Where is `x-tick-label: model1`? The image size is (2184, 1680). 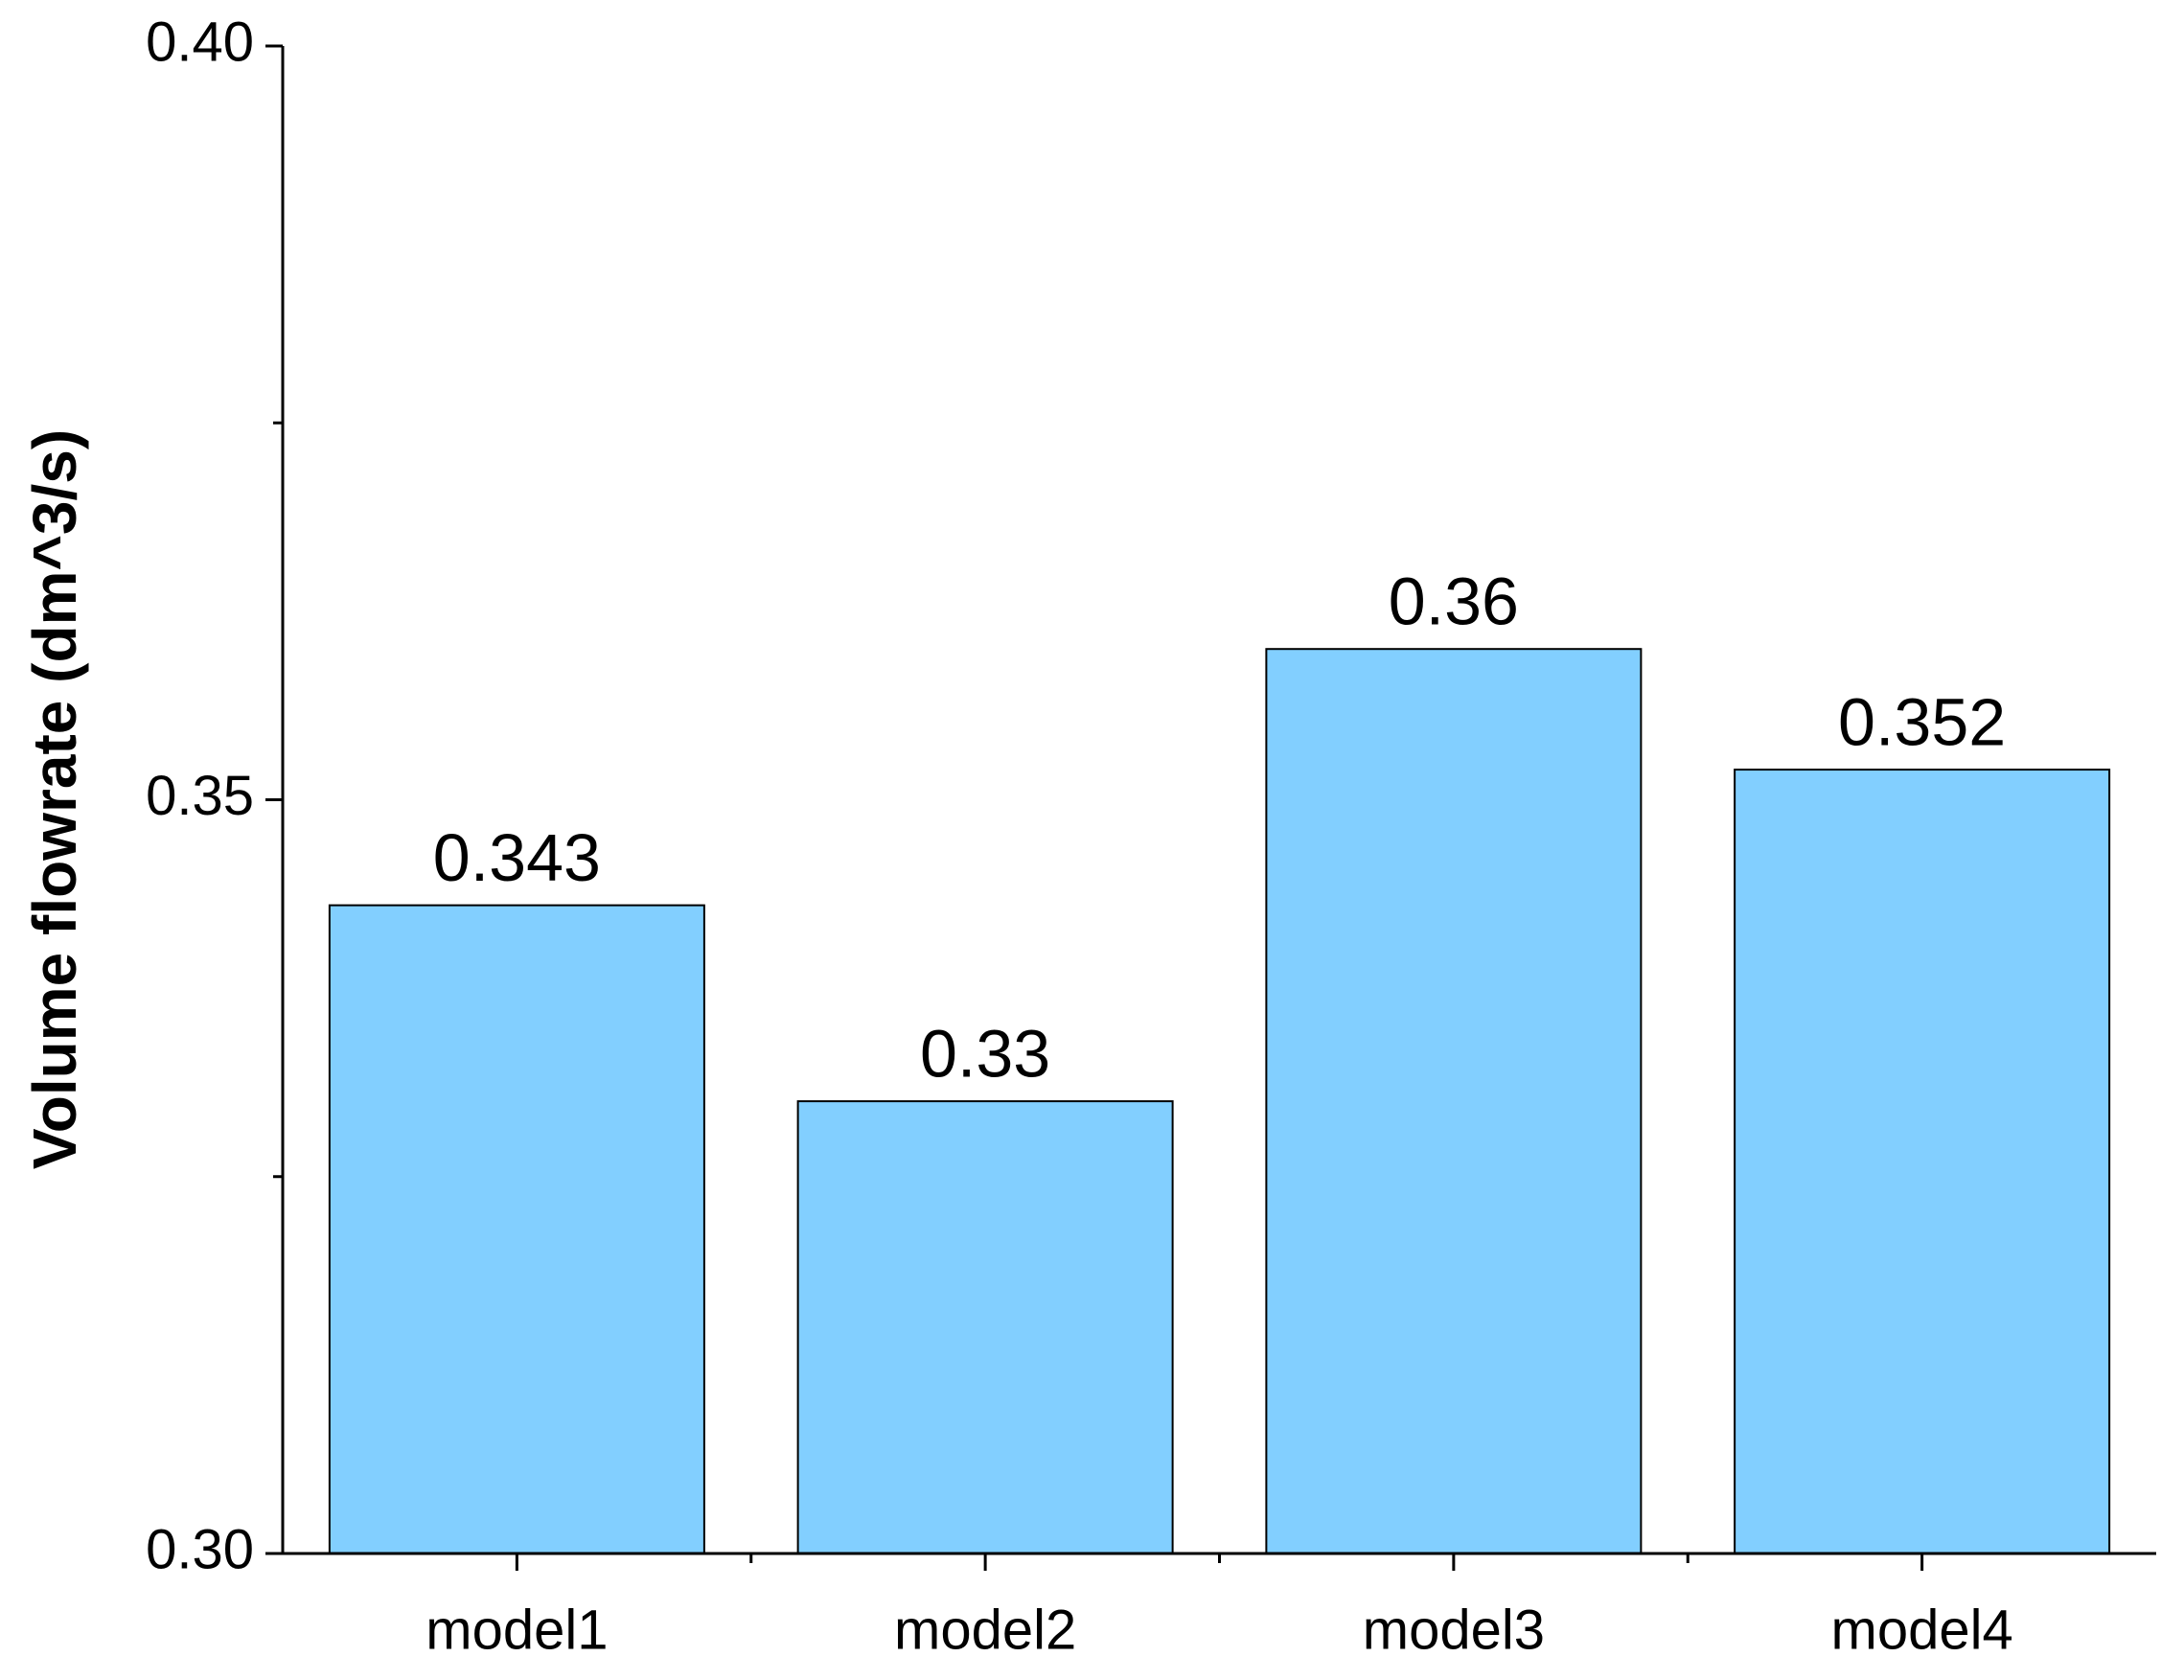 x-tick-label: model1 is located at coordinates (516, 1630).